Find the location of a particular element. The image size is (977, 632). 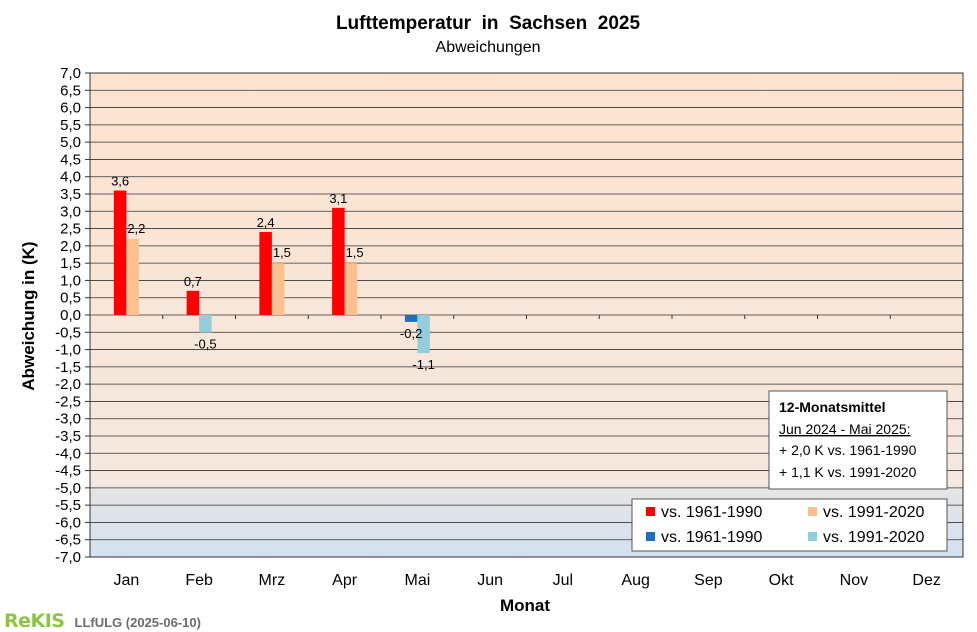

annotation-period: Jun 2024 - Mai 2025: is located at coordinates (845, 429).